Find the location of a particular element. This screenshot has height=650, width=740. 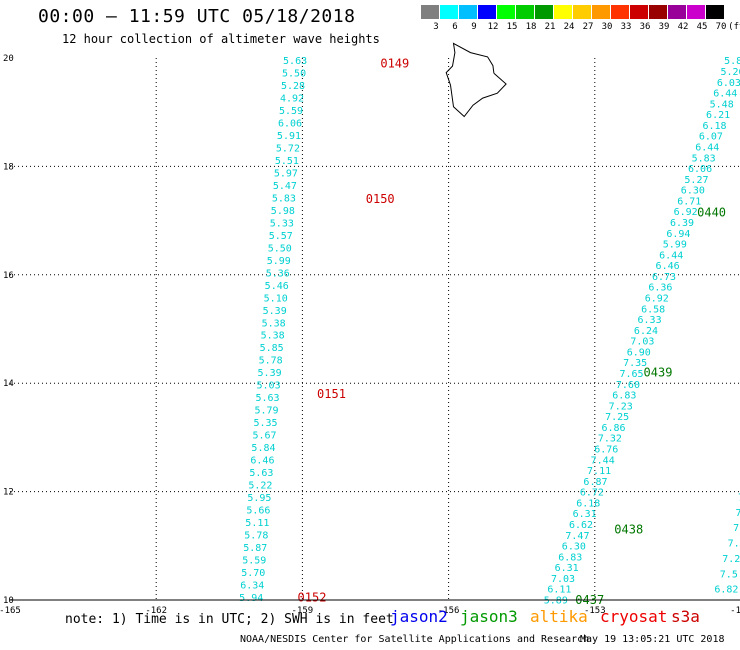

wave-height-value: 7.2 is located at coordinates (731, 559).